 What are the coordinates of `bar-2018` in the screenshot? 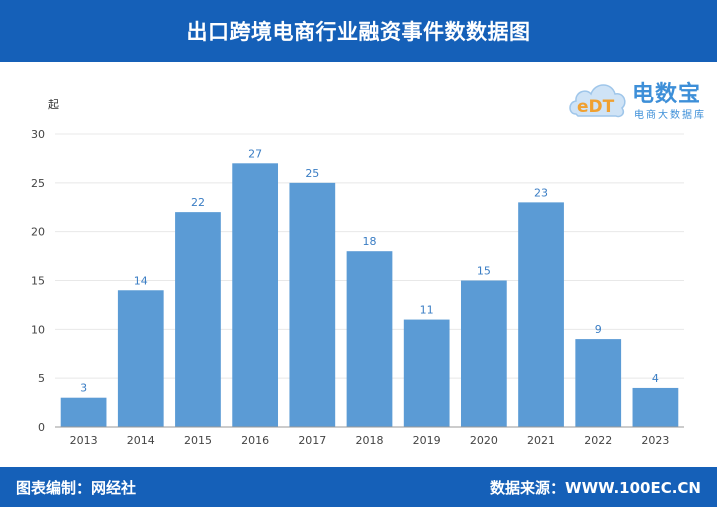 It's located at (369, 339).